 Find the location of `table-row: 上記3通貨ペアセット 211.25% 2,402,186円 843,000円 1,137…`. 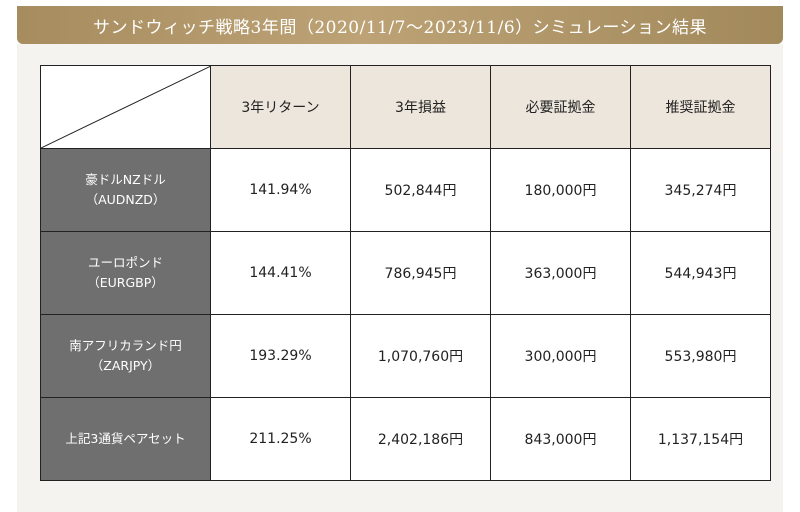

table-row: 上記3通貨ペアセット 211.25% 2,402,186円 843,000円 1,137… is located at coordinates (405, 439).